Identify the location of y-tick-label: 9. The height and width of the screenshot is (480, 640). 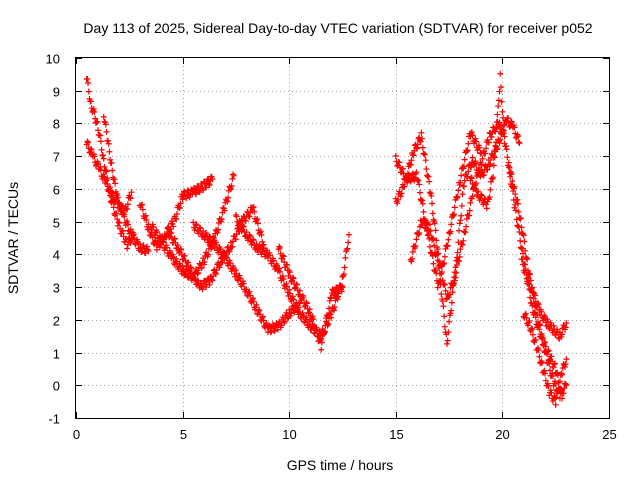
(56, 92).